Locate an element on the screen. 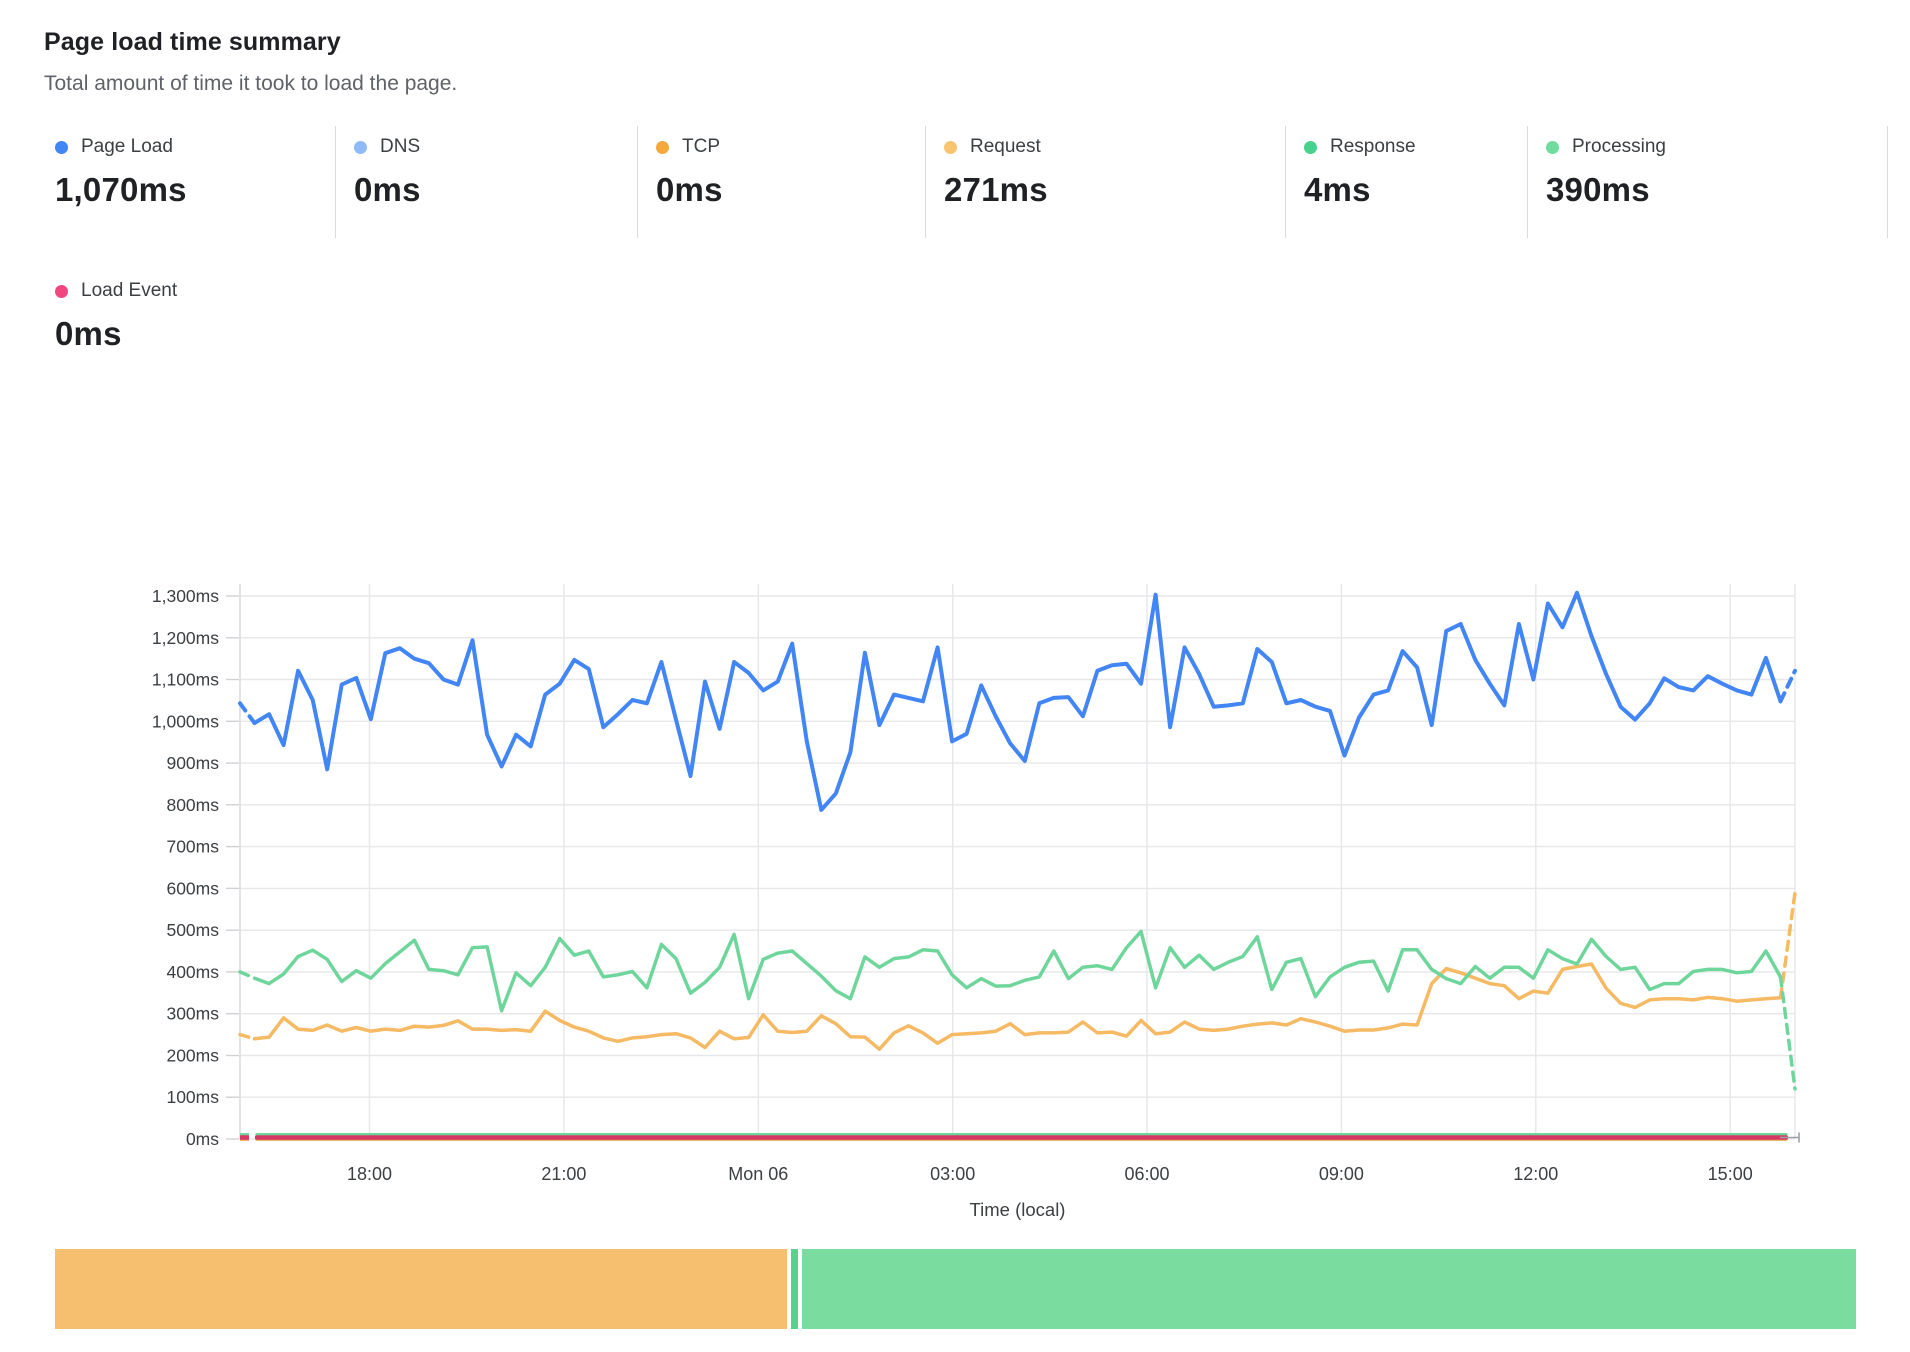  metric-value: 4ms is located at coordinates (1337, 189).